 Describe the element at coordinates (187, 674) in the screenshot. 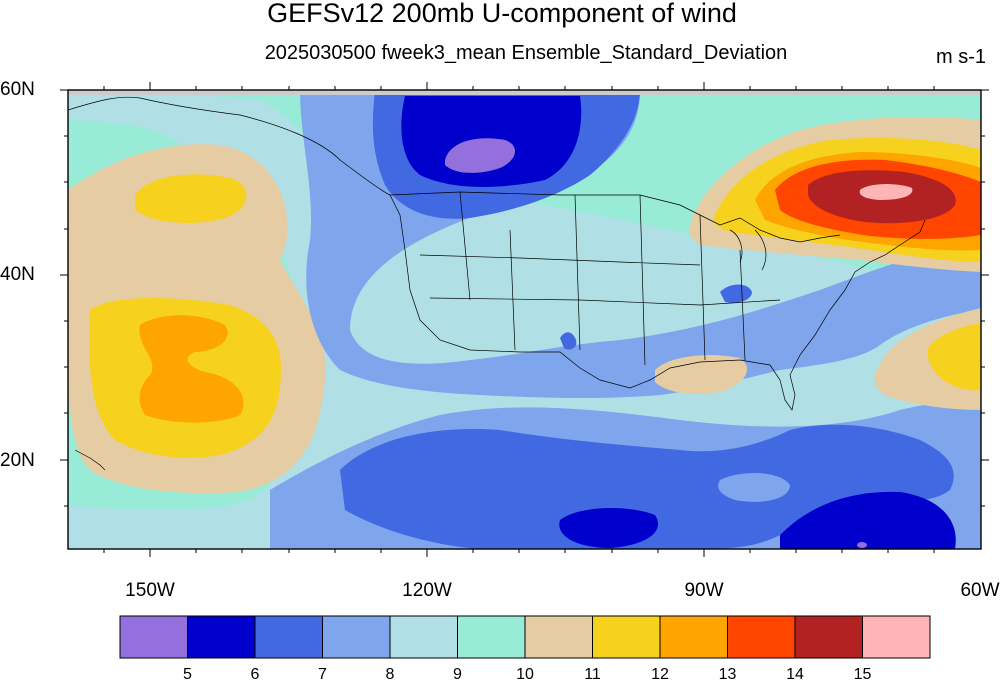

I see `colorbar-label: 5` at that location.